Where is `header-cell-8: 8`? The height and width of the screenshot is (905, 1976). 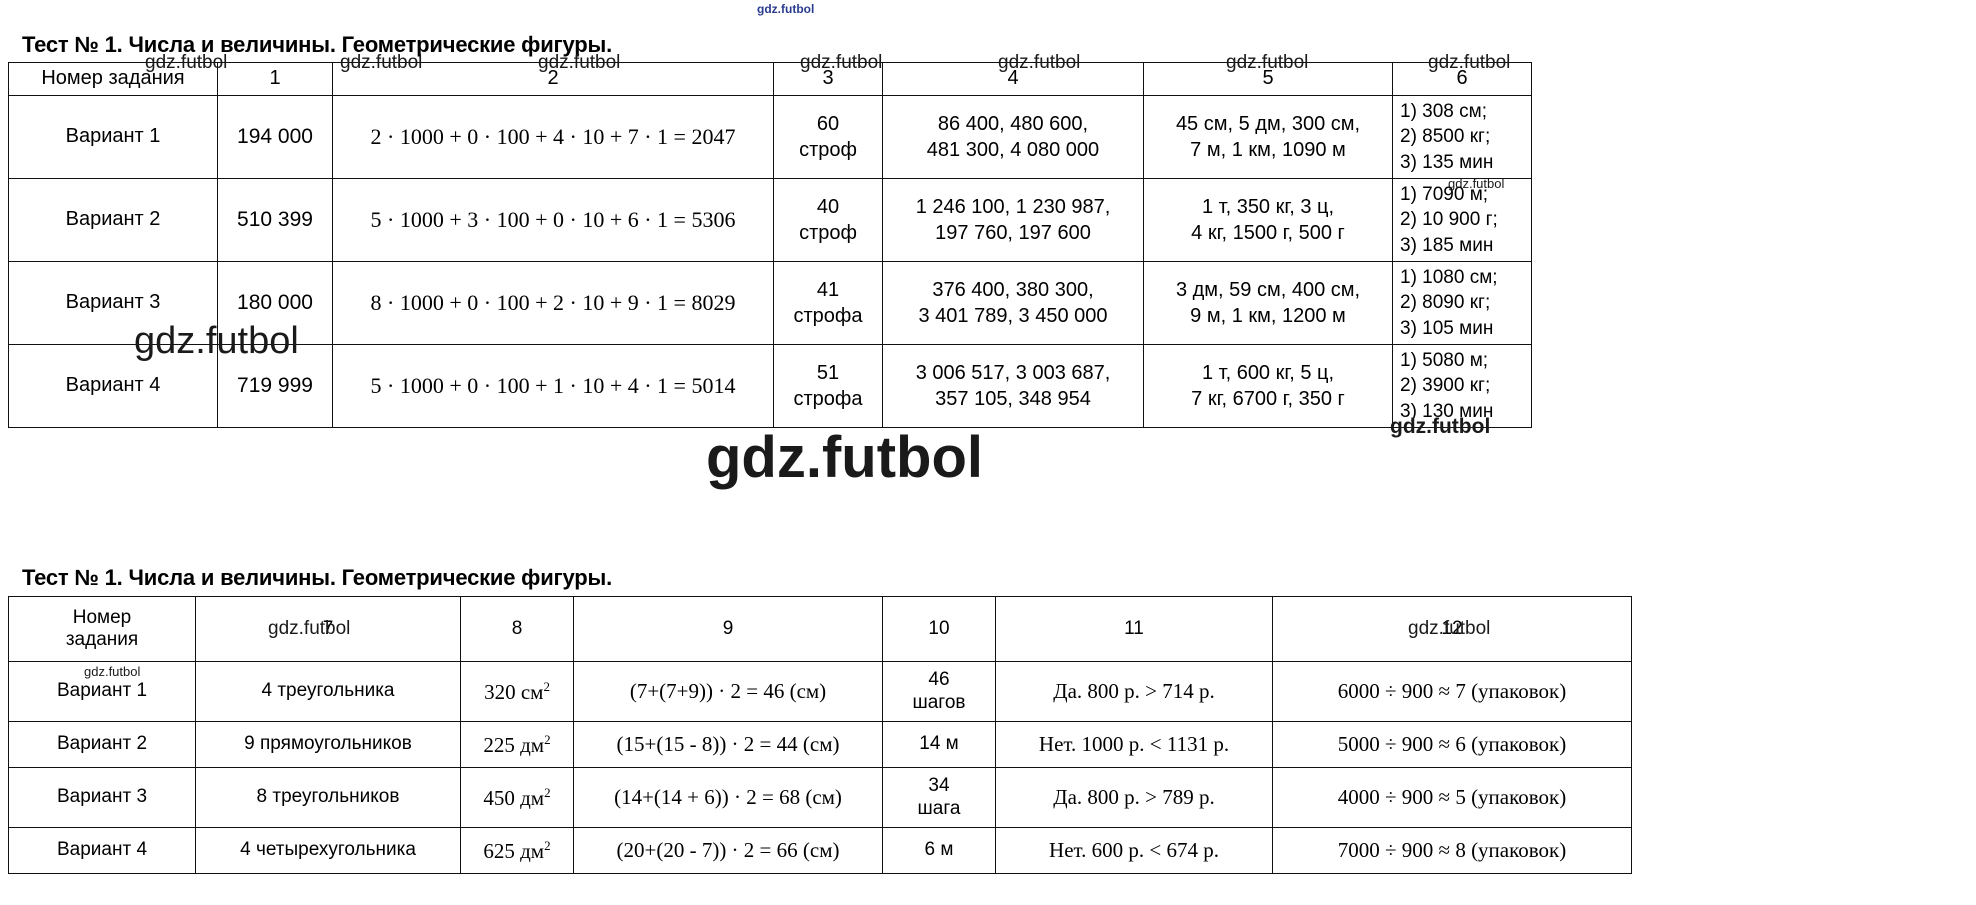 header-cell-8: 8 is located at coordinates (517, 629).